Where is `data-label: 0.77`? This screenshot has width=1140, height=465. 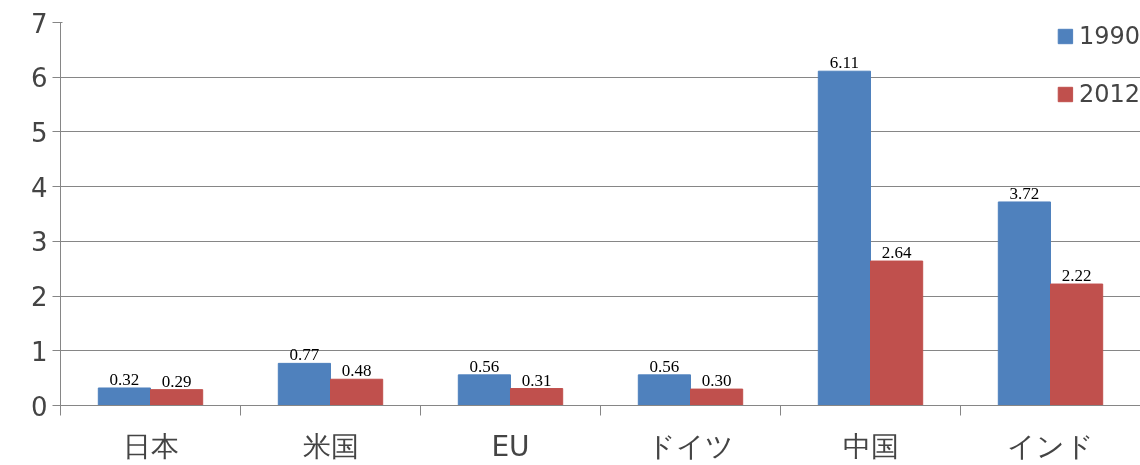
data-label: 0.77 is located at coordinates (304, 355).